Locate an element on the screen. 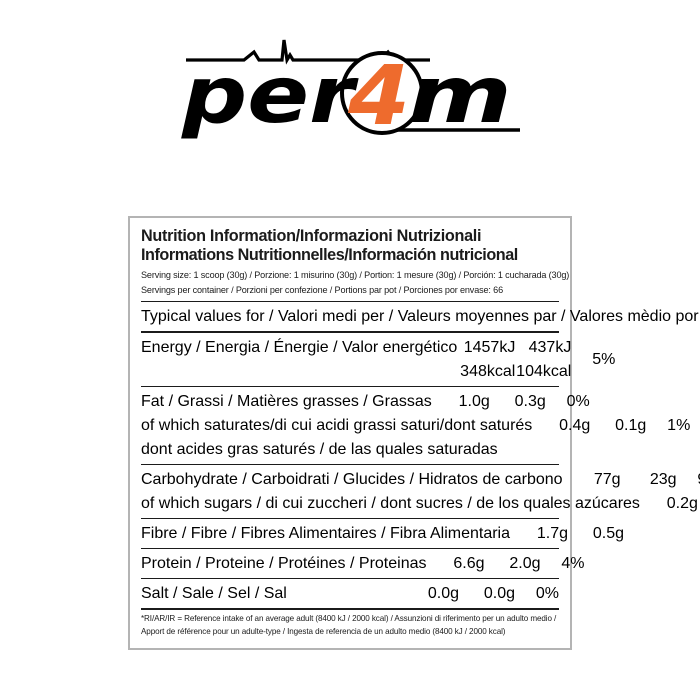 The image size is (700, 700). salt-100g: 0.0g is located at coordinates (443, 593).